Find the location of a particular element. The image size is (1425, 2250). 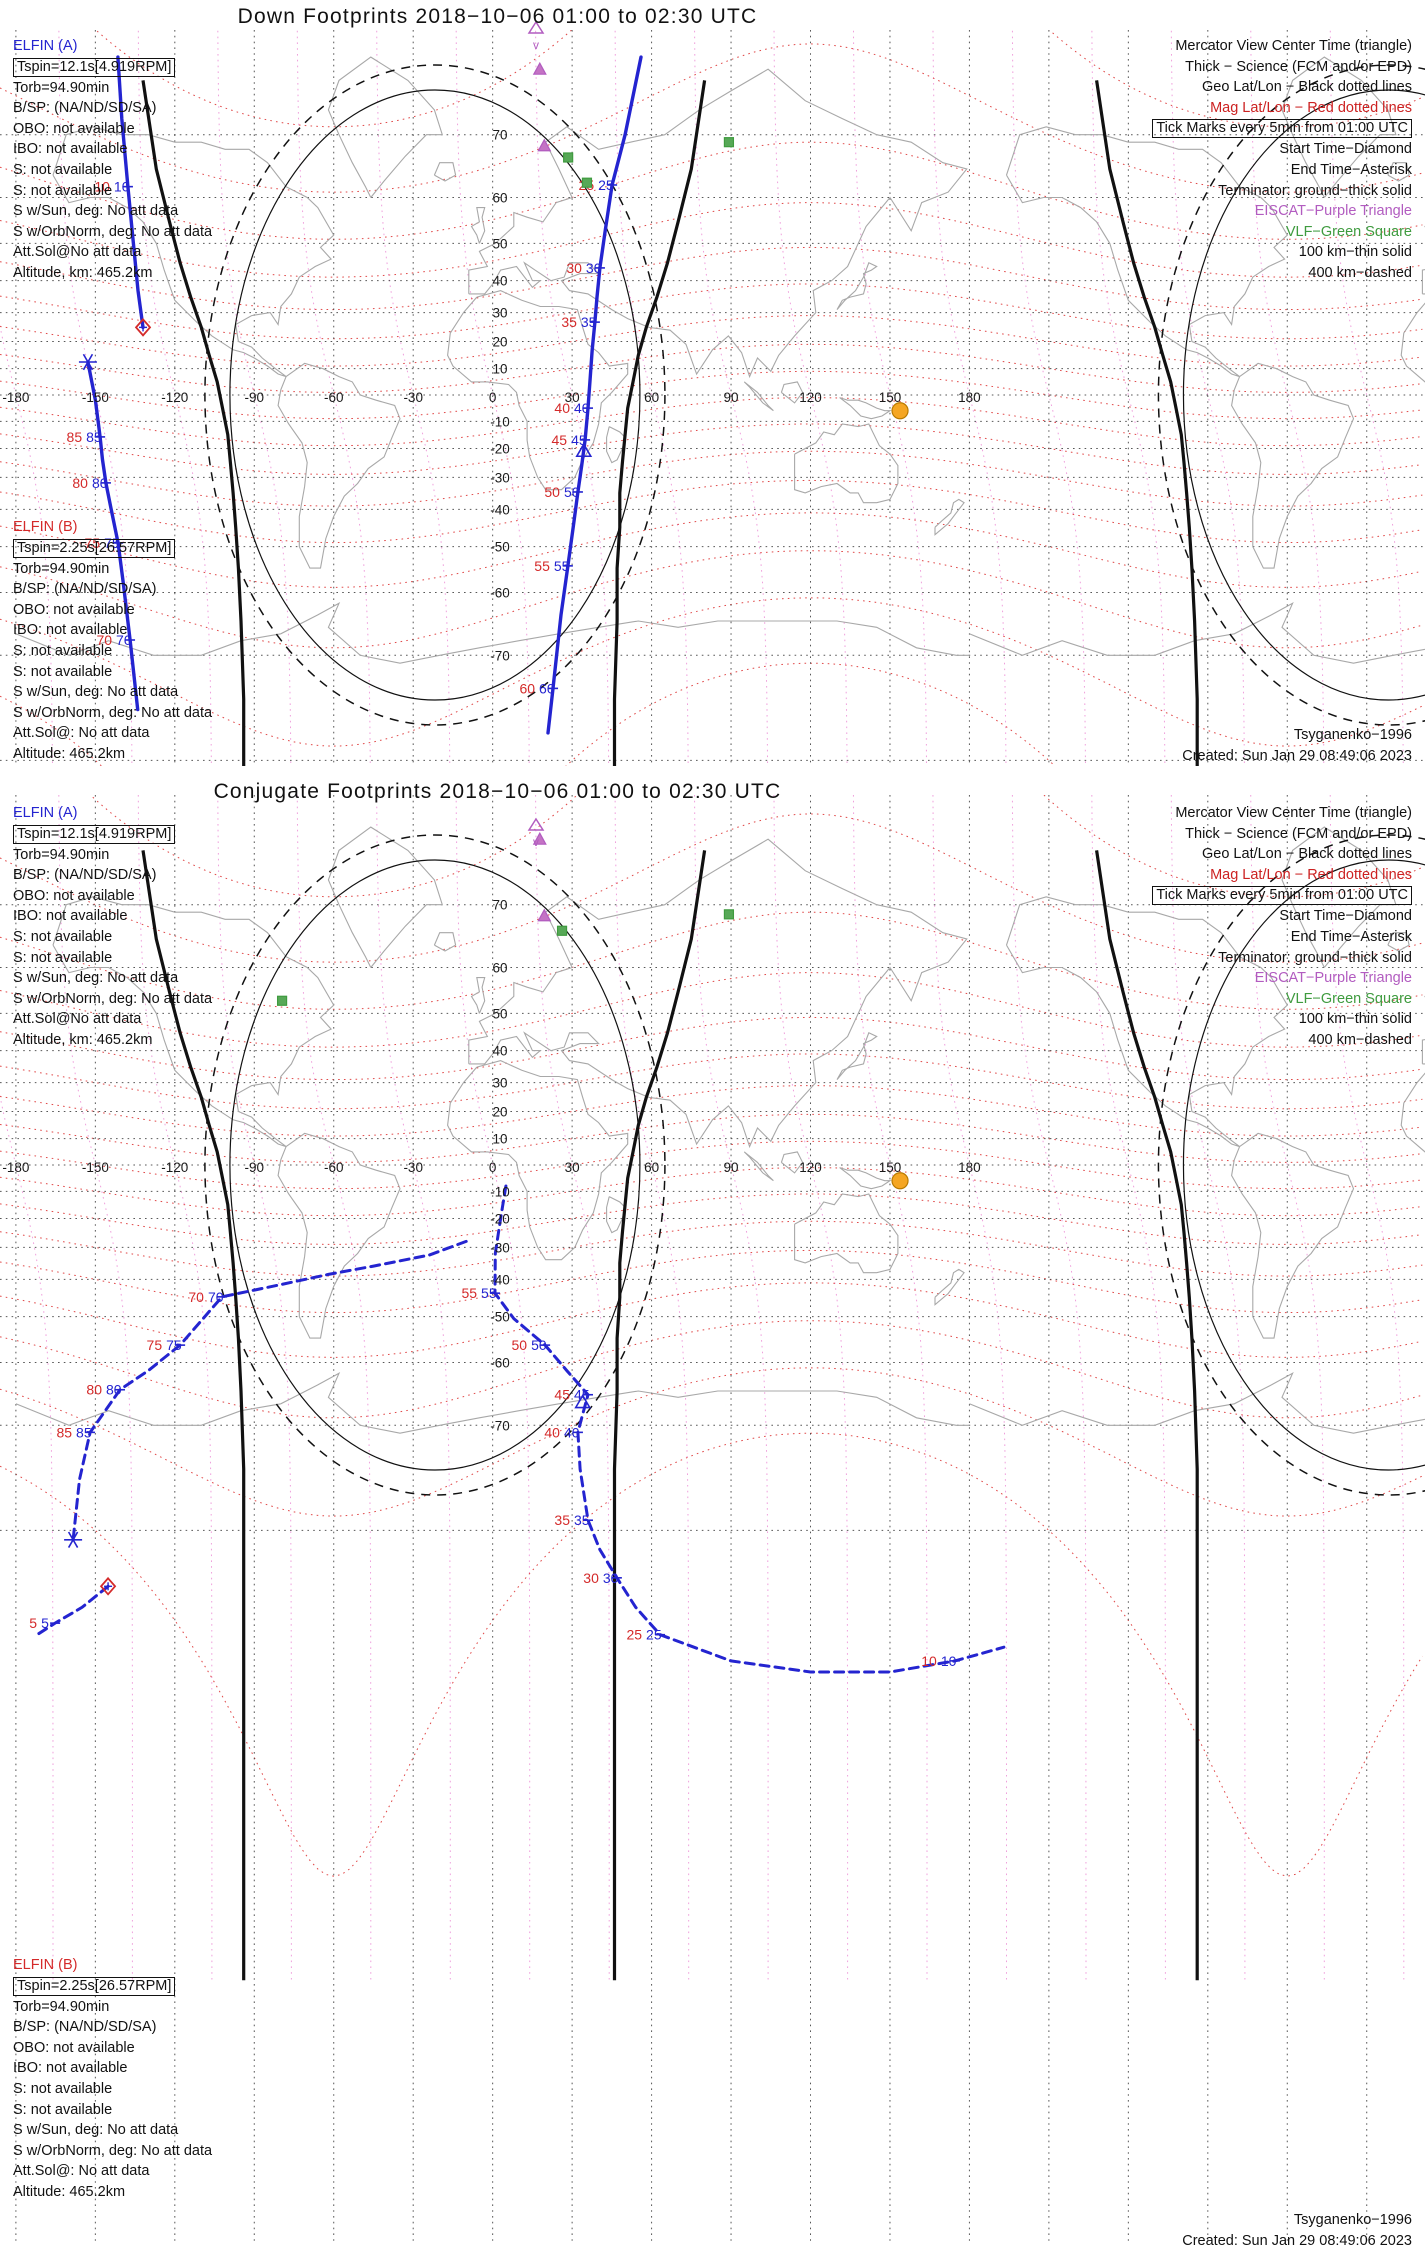

eiscat-station-triangle is located at coordinates (544, 915).